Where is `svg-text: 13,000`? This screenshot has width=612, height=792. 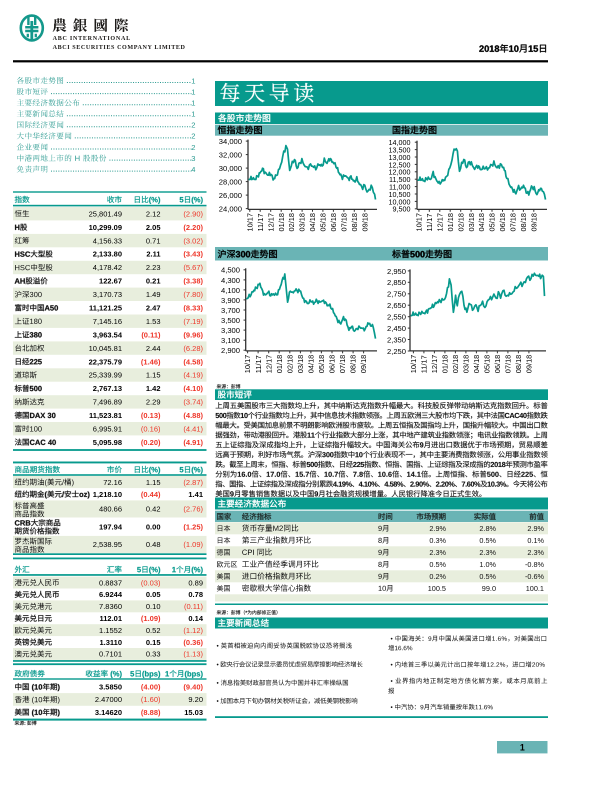 svg-text: 13,000 is located at coordinates (400, 157).